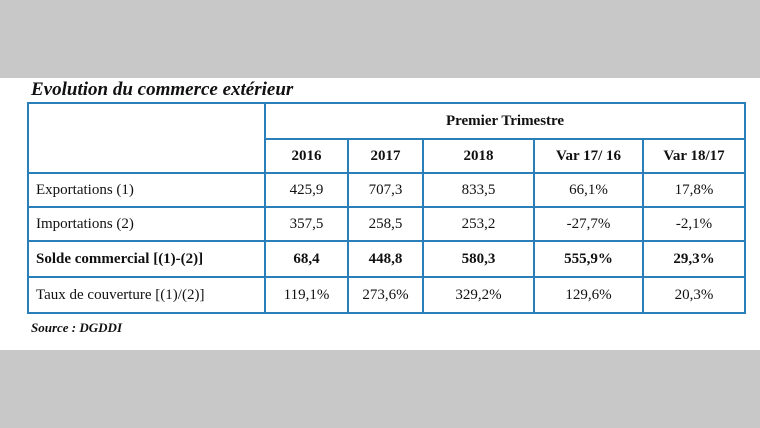  I want to click on table-cell: 273,6%, so click(385, 295).